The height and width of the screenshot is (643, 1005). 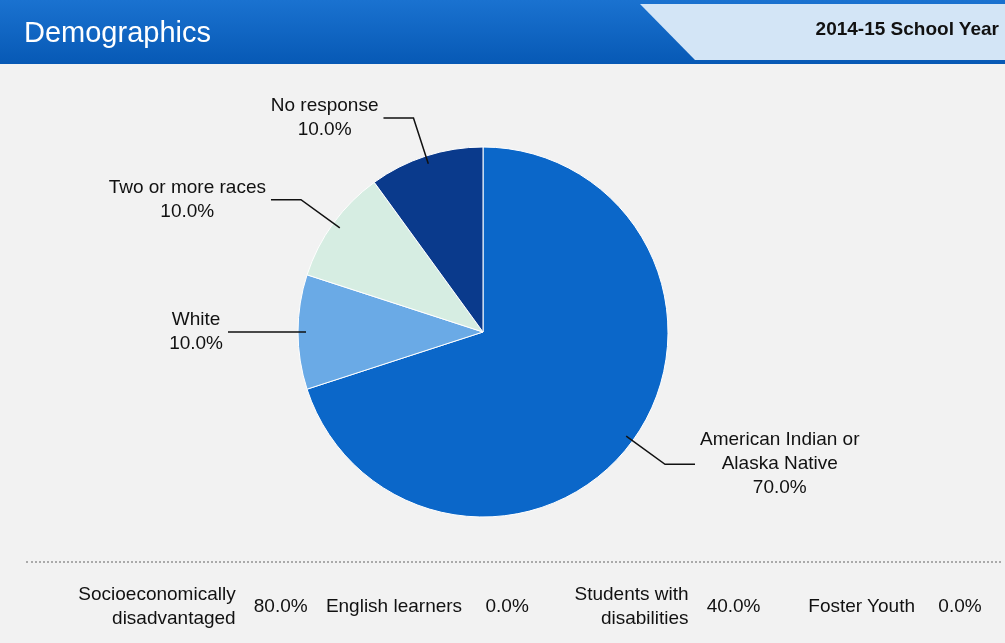 What do you see at coordinates (861, 606) in the screenshot?
I see `text: Foster Youth` at bounding box center [861, 606].